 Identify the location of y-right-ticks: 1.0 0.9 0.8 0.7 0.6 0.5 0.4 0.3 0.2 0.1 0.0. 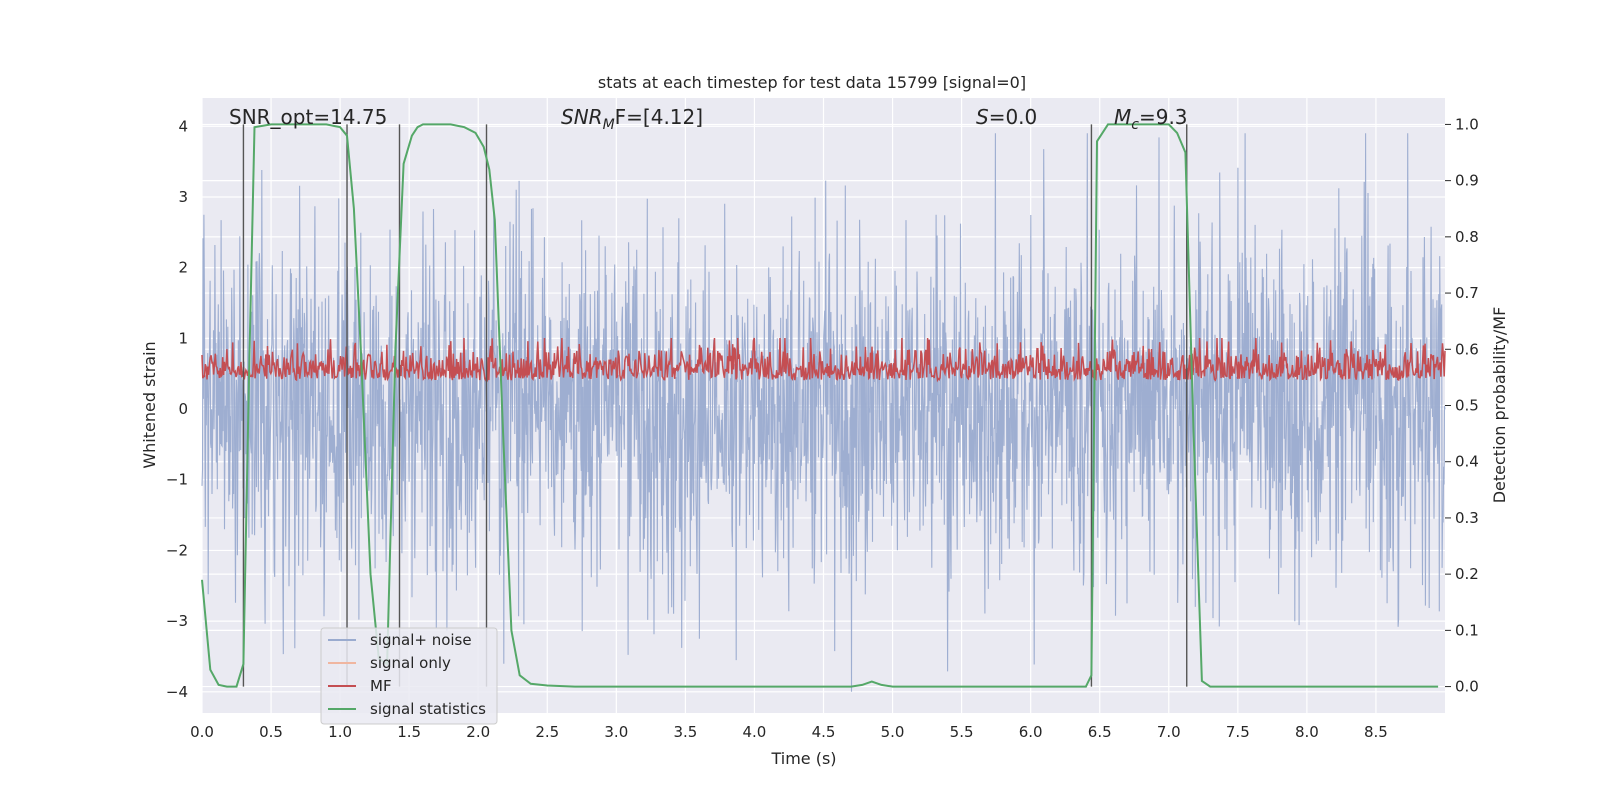
(1462, 405).